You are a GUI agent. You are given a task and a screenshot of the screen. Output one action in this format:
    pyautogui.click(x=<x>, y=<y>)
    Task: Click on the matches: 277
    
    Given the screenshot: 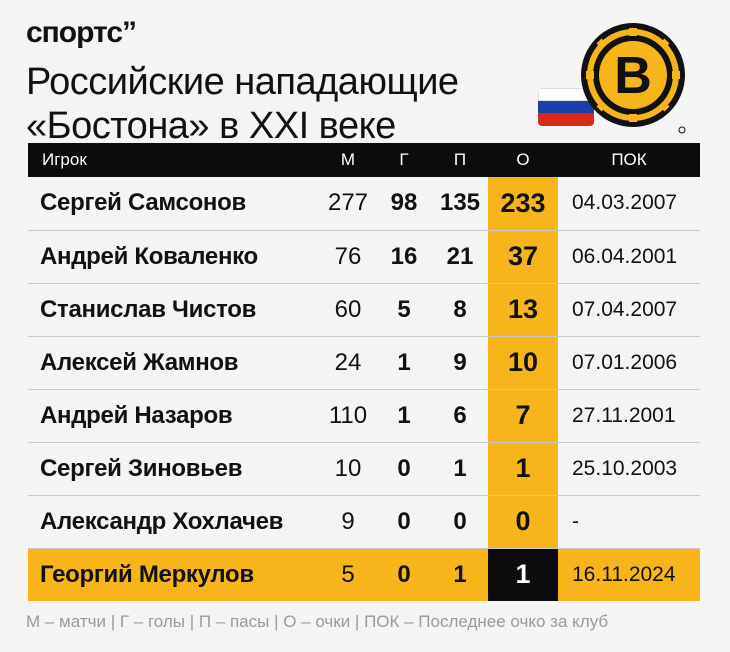 What is the action you would take?
    pyautogui.click(x=348, y=203)
    